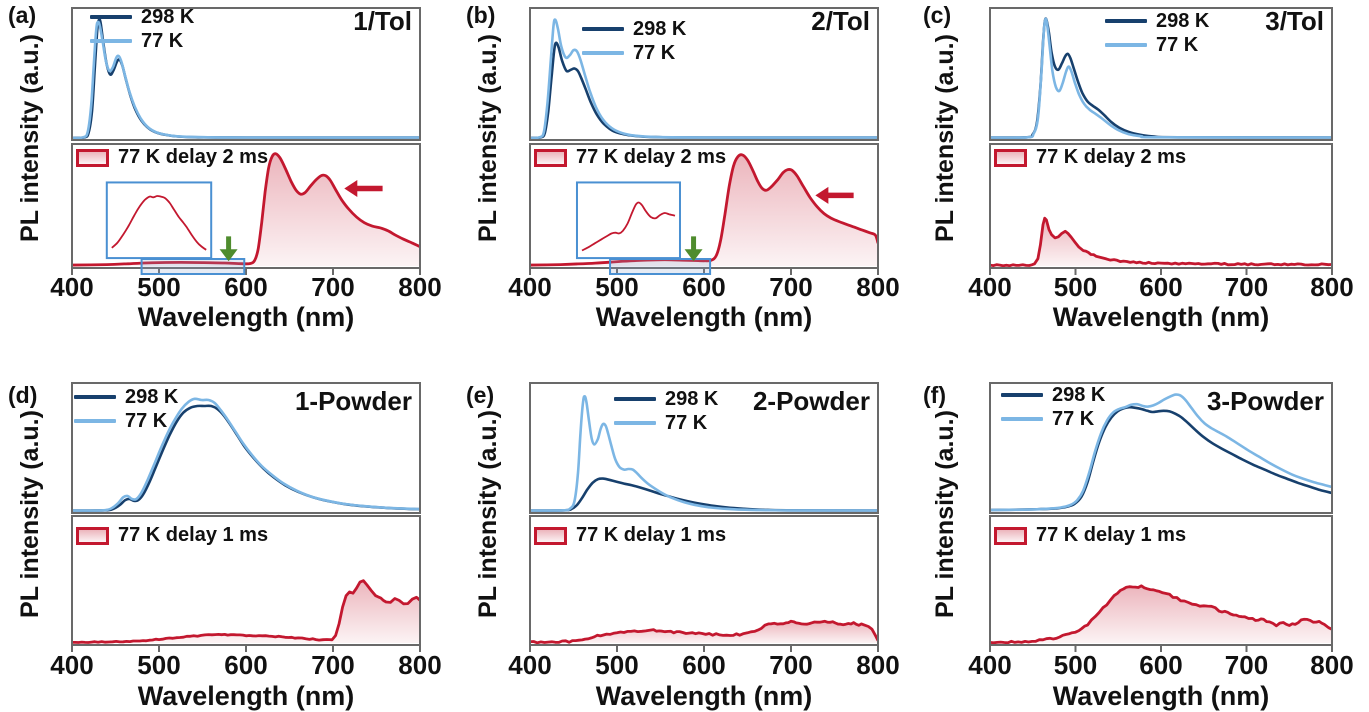  I want to click on plot-canvas-a, so click(246, 141).